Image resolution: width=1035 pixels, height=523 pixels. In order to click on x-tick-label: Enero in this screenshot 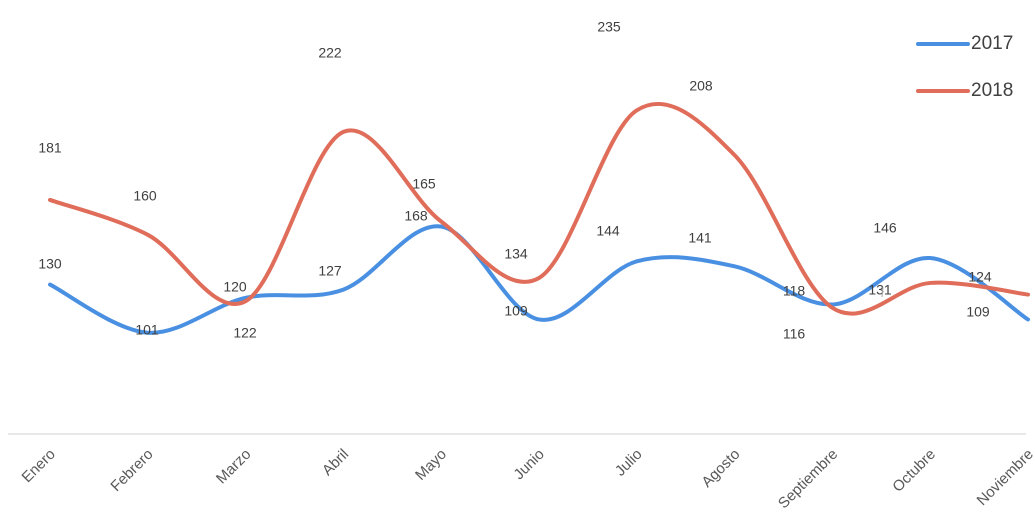, I will do `click(39, 466)`.